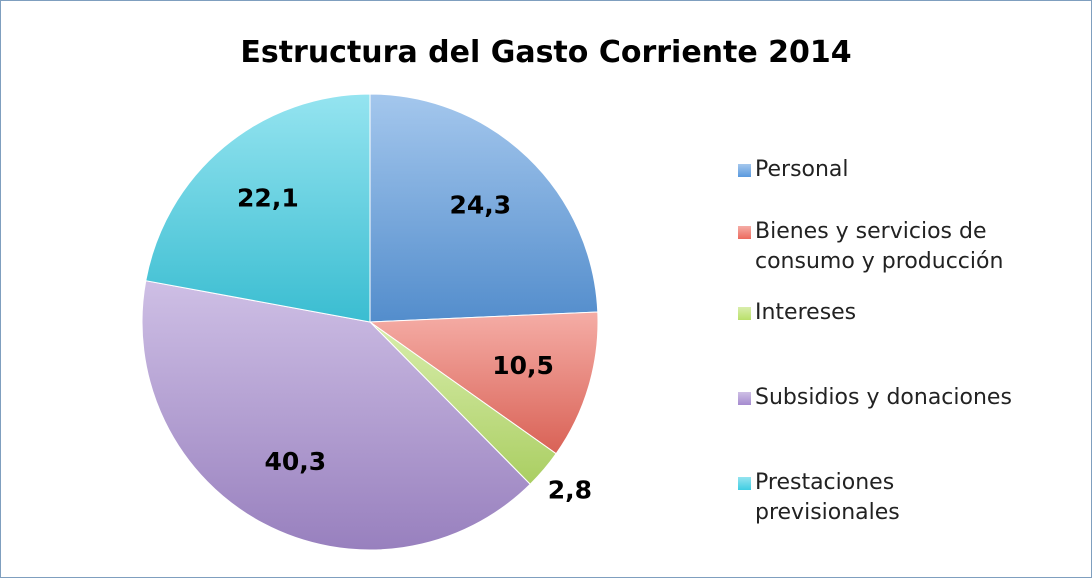 The width and height of the screenshot is (1092, 578). I want to click on legend-entry: Intereses, so click(903, 313).